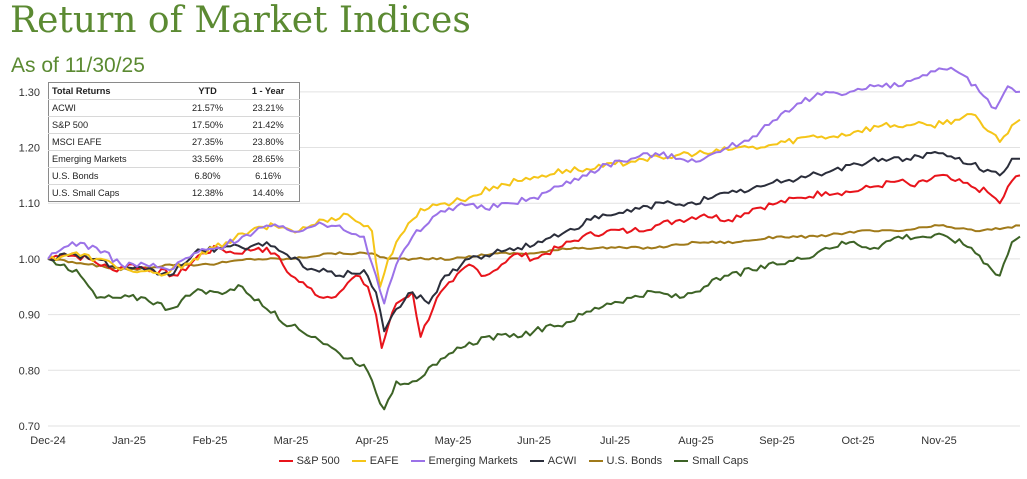 Image resolution: width=1027 pixels, height=479 pixels. Describe the element at coordinates (78, 65) in the screenshot. I see `chart-subtitle: As of 11/30/25` at that location.